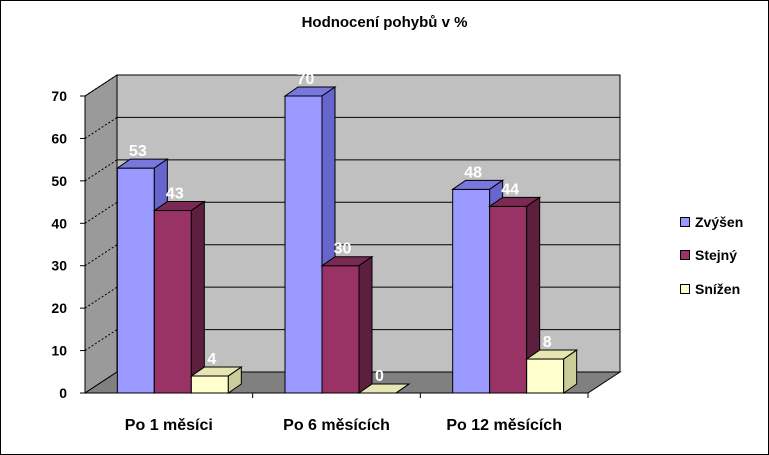  What do you see at coordinates (685, 255) in the screenshot?
I see `legend-swatch-stejny` at bounding box center [685, 255].